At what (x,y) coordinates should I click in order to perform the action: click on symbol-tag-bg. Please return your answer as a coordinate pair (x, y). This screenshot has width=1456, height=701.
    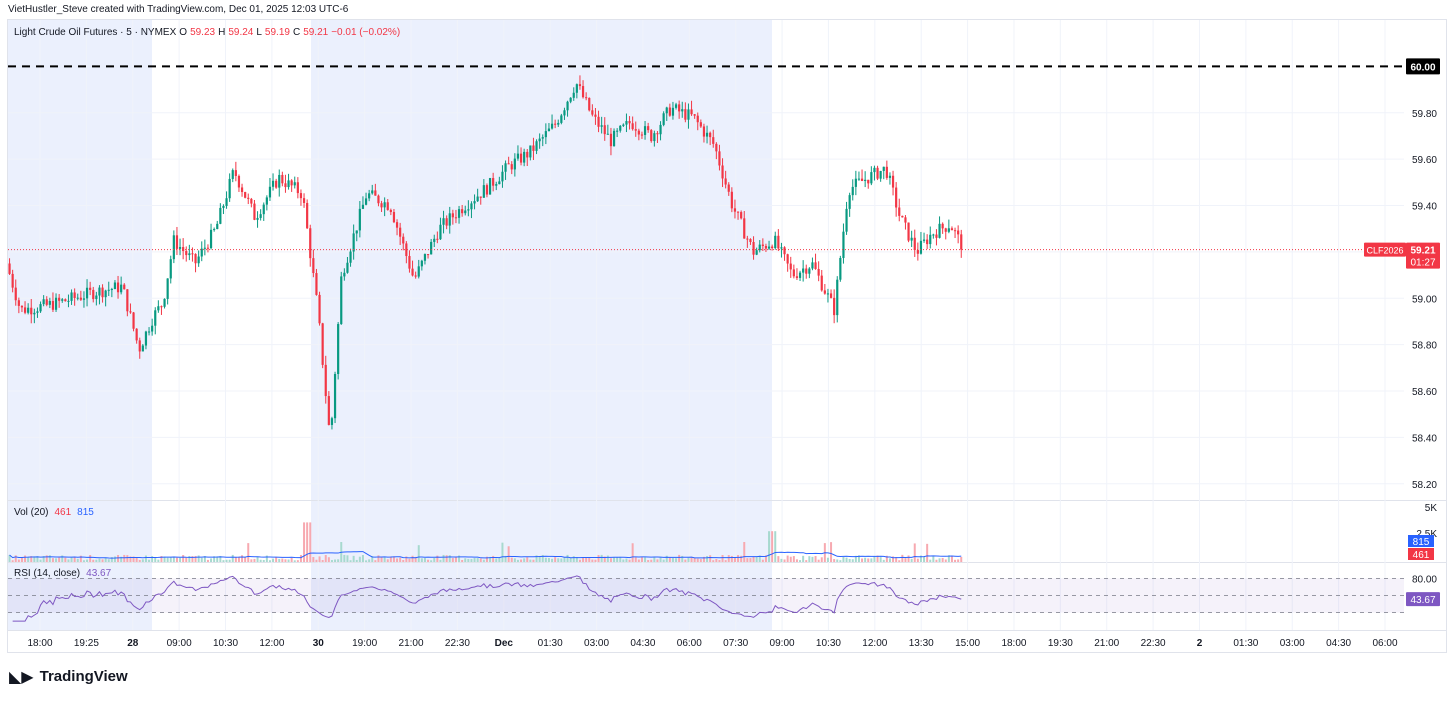
    Looking at the image, I should click on (1385, 249).